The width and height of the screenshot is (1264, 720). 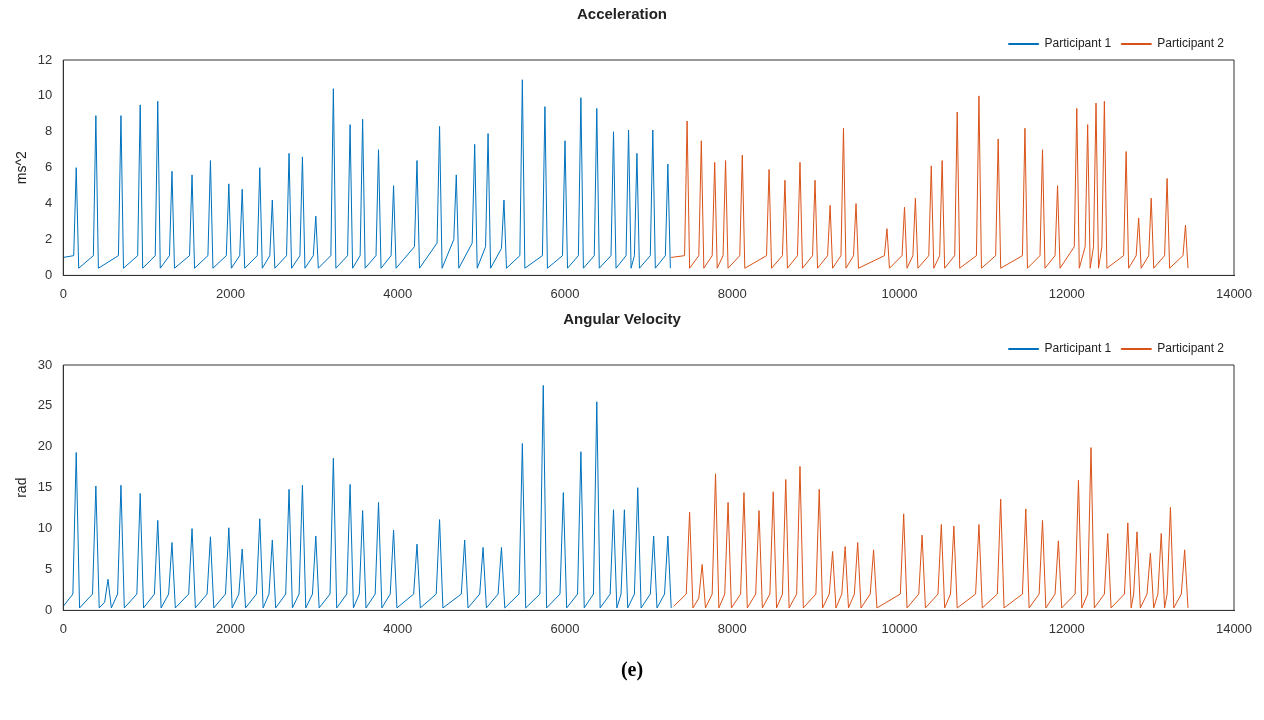 What do you see at coordinates (622, 14) in the screenshot?
I see `chart-title: Acceleration` at bounding box center [622, 14].